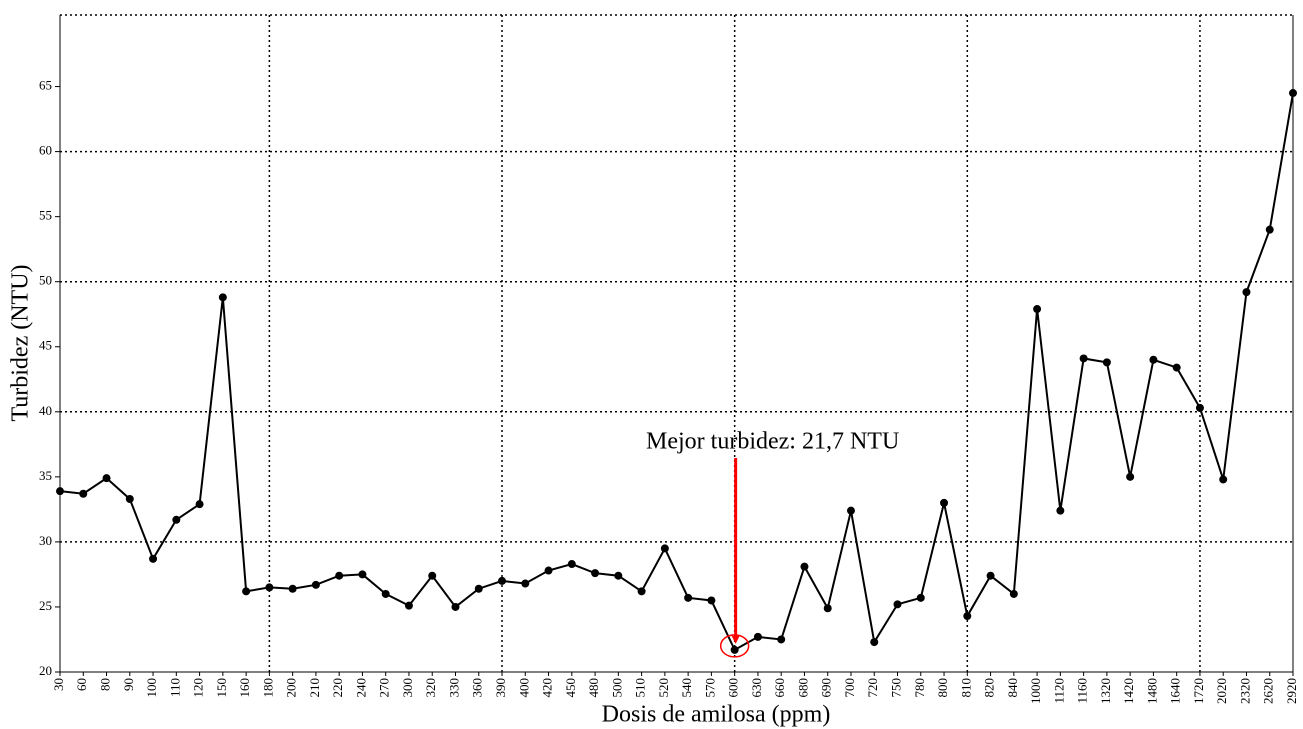 The width and height of the screenshot is (1303, 729). What do you see at coordinates (221, 688) in the screenshot?
I see `x-tick-label: 150` at bounding box center [221, 688].